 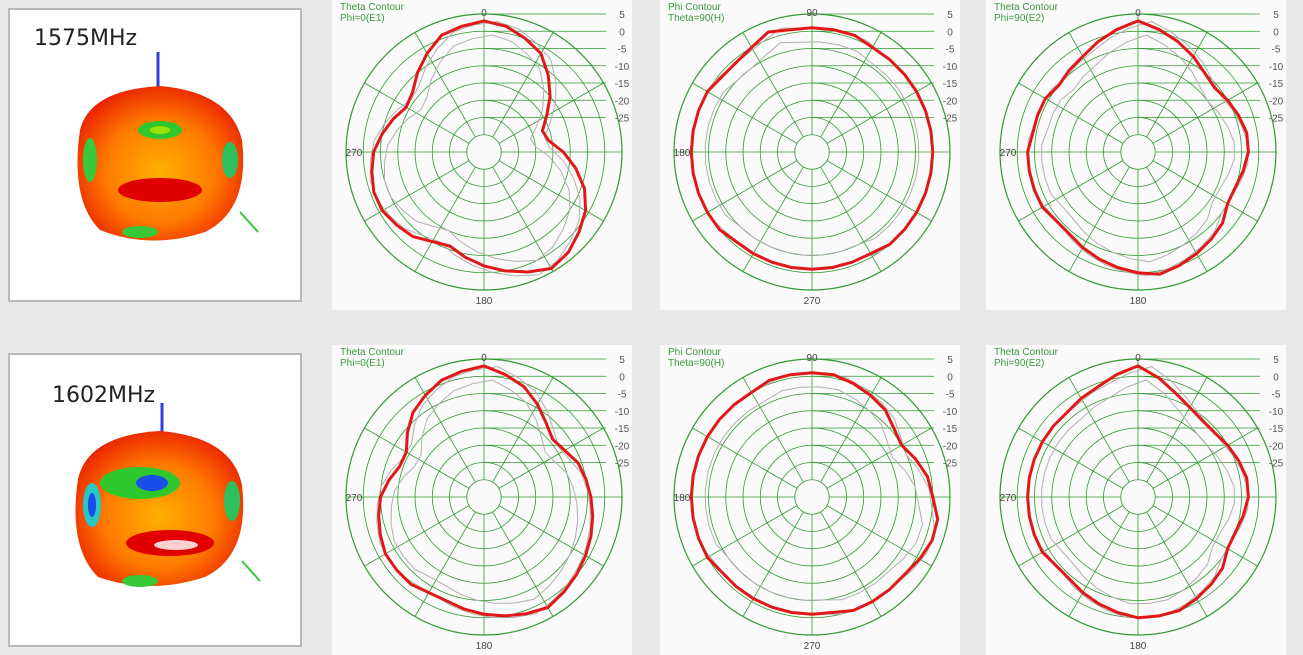 I want to click on pattern-surface, so click(x=160, y=163).